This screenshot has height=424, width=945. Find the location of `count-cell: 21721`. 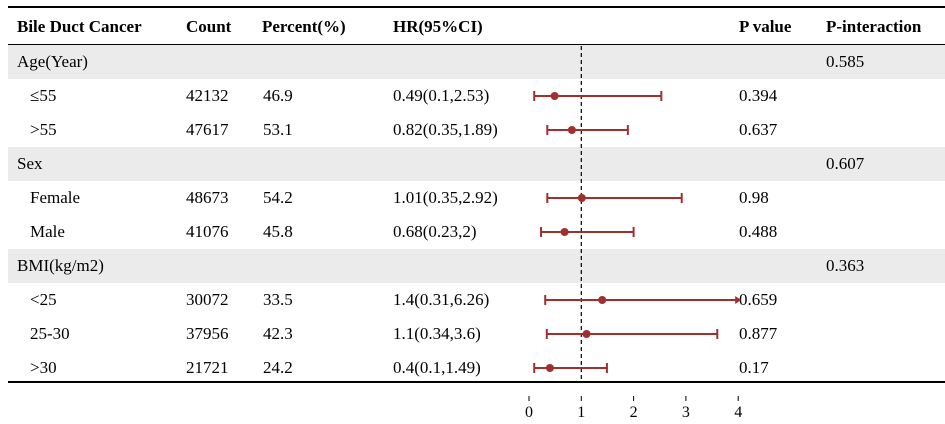

count-cell: 21721 is located at coordinates (207, 367).